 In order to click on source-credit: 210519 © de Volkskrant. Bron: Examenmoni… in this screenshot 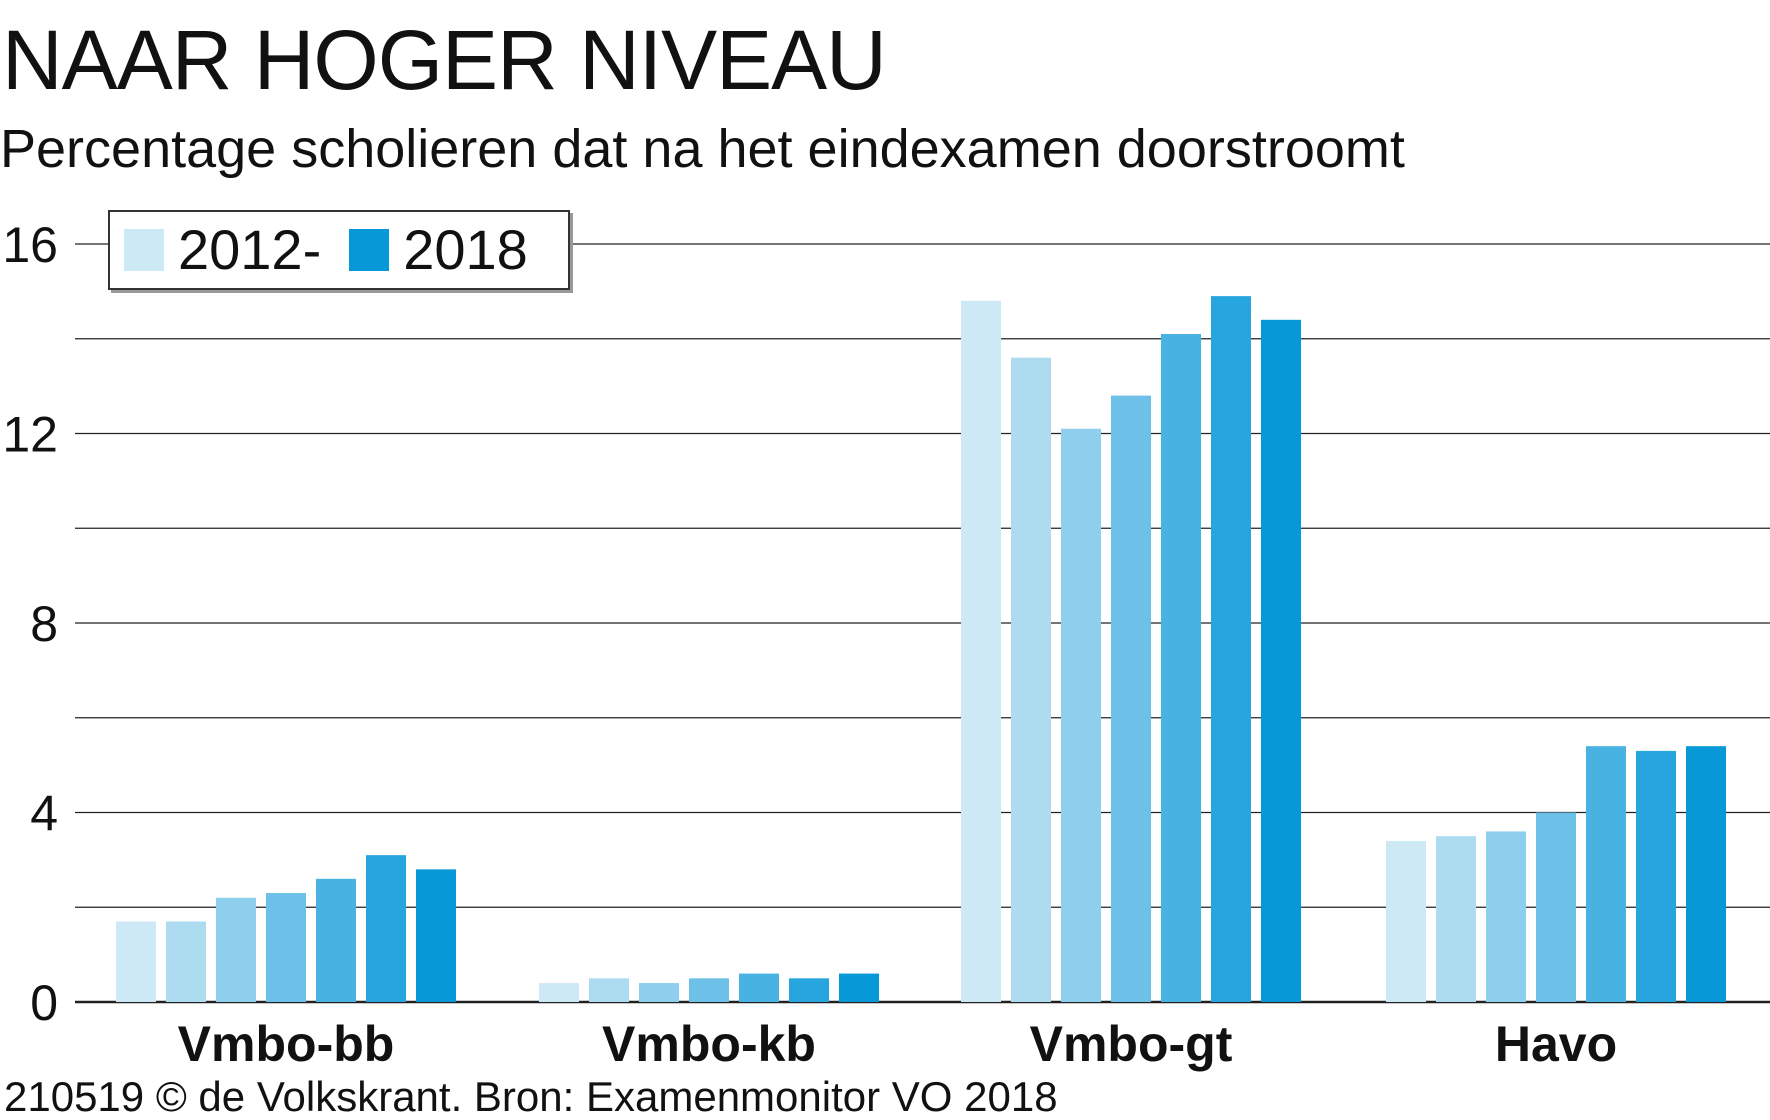, I will do `click(531, 1096)`.